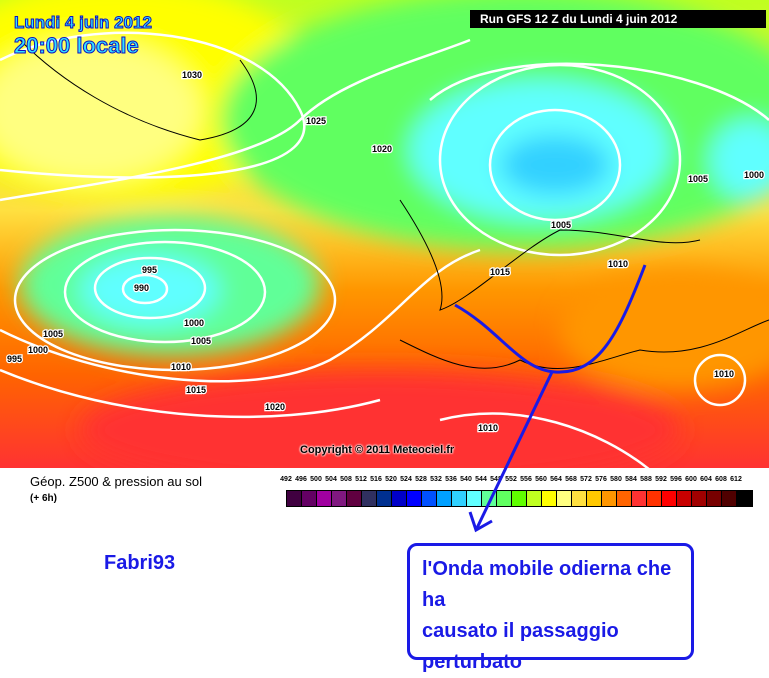  I want to click on legend-title: Géop. Z500 & pression au sol, so click(116, 481).